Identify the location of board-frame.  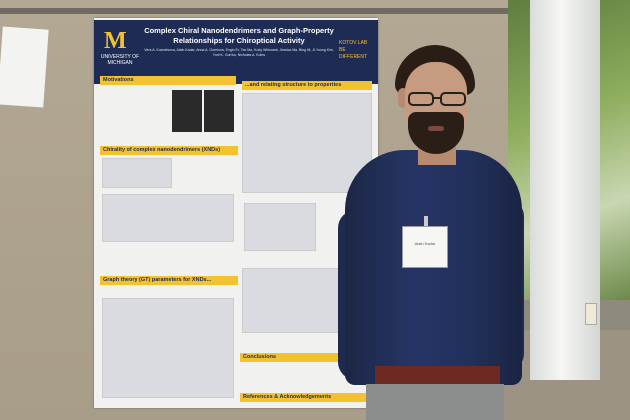
(256, 11).